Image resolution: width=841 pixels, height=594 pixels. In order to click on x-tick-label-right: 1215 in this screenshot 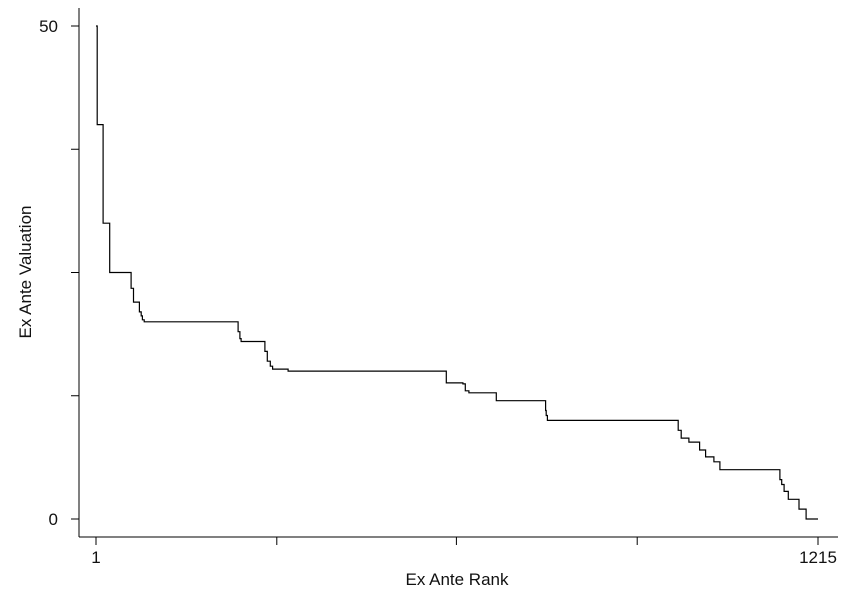, I will do `click(818, 557)`.